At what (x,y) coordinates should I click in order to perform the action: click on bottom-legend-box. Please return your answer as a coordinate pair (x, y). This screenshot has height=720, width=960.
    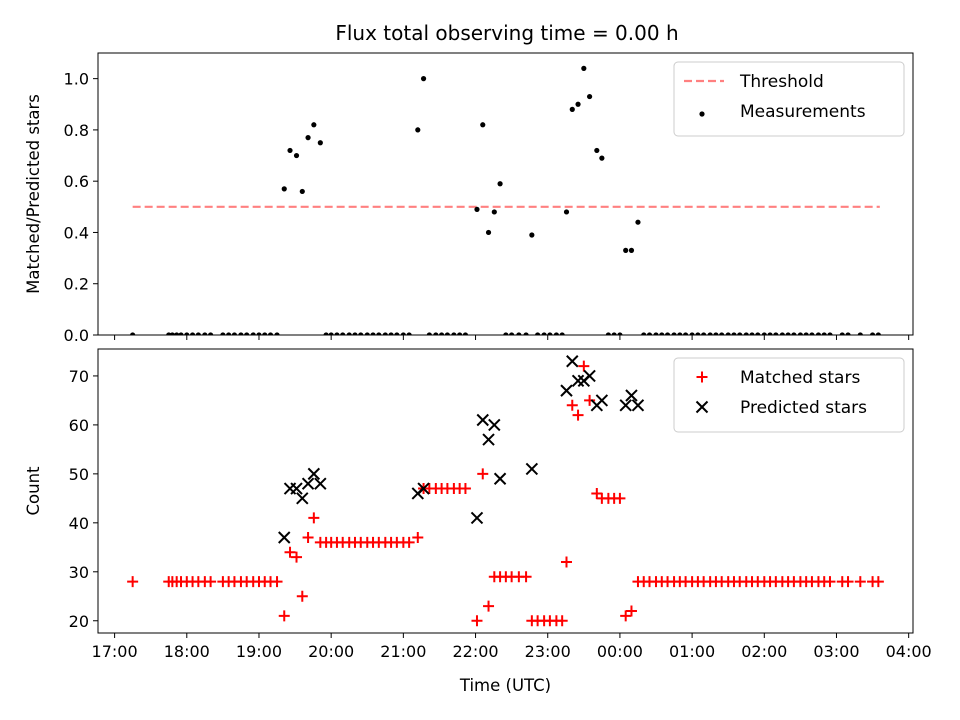
    Looking at the image, I should click on (789, 395).